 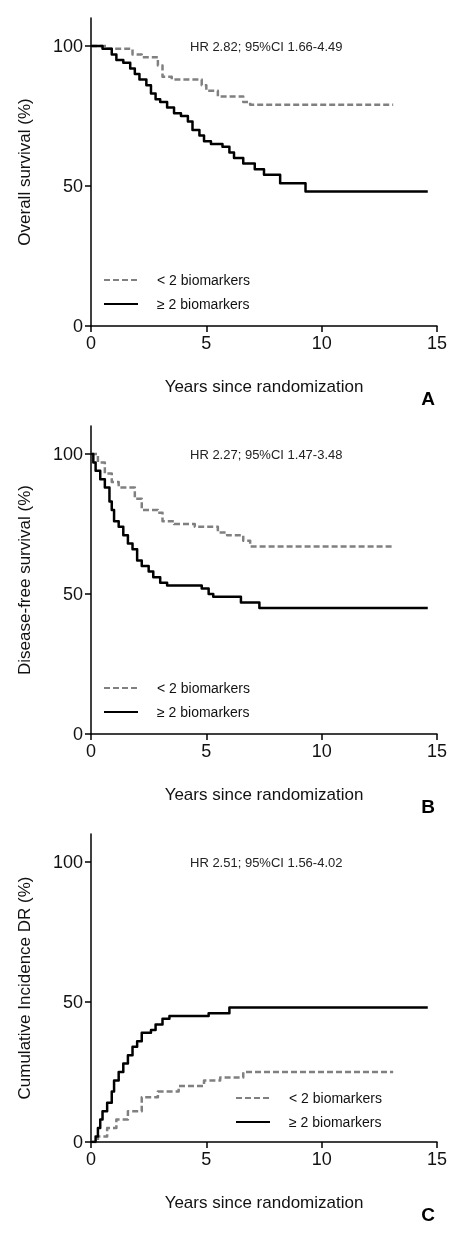 I want to click on y-axis-title: Overall survival (%), so click(x=24, y=172).